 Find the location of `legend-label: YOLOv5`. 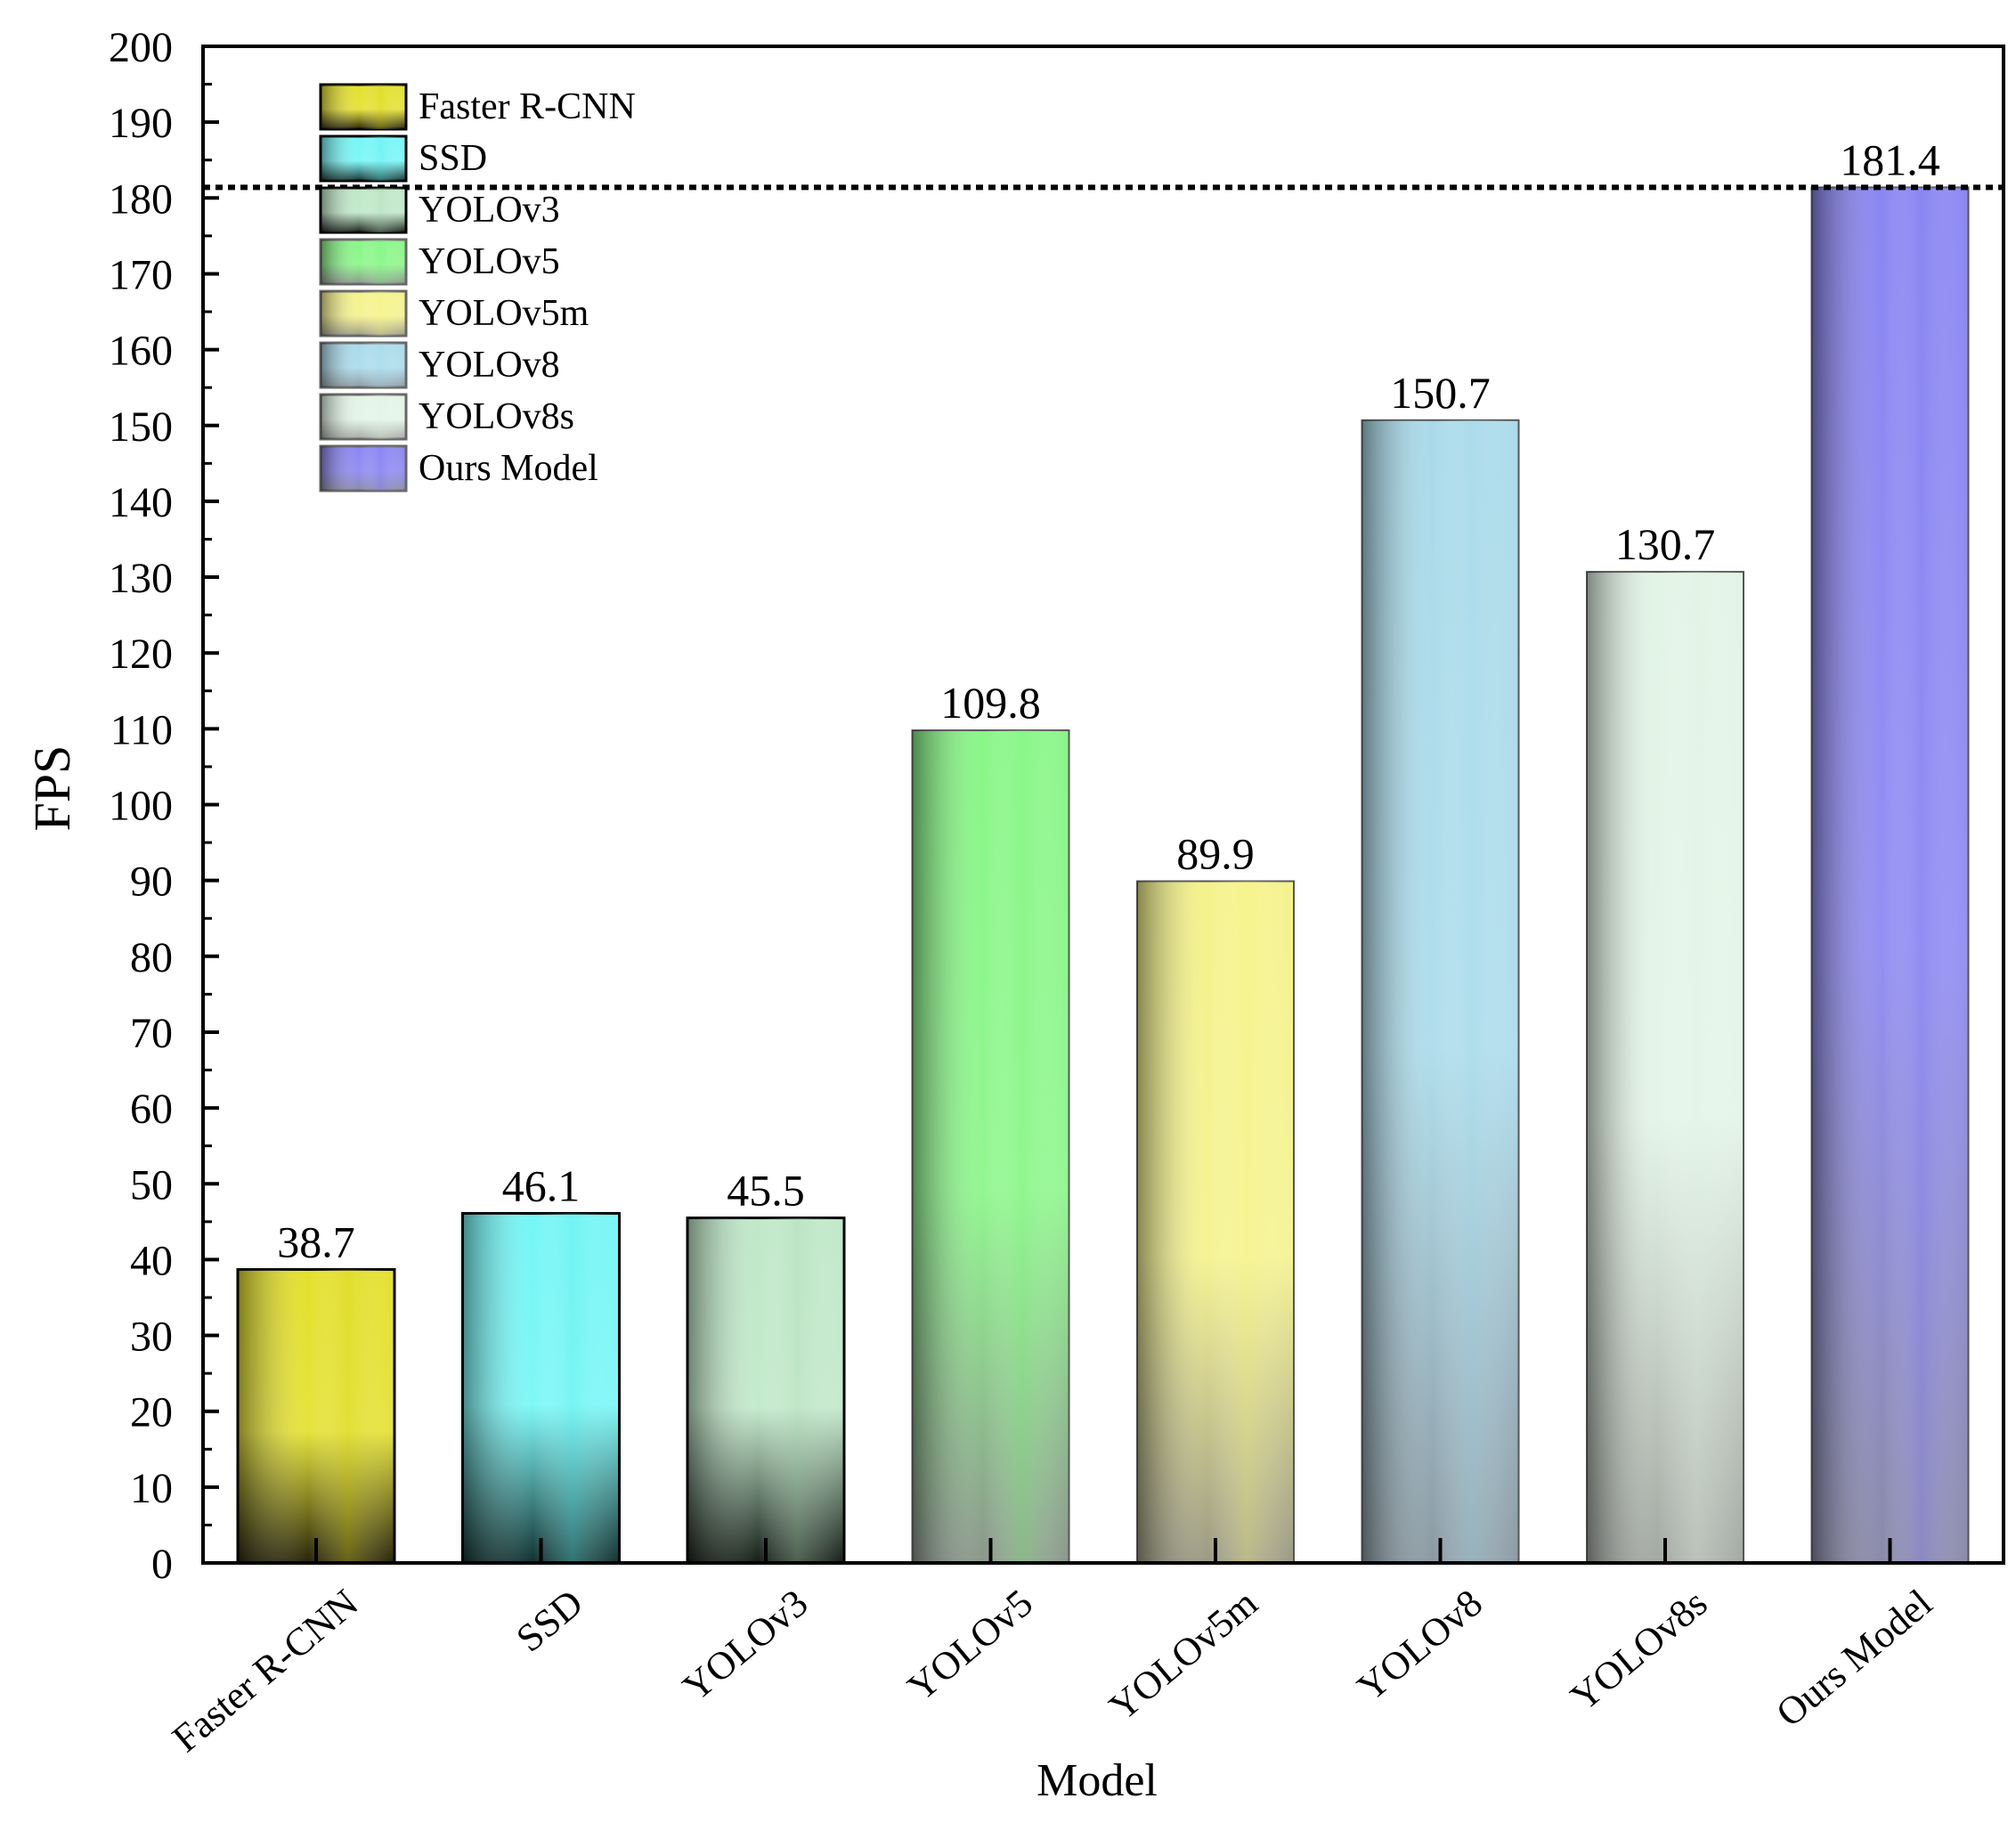

legend-label: YOLOv5 is located at coordinates (490, 261).